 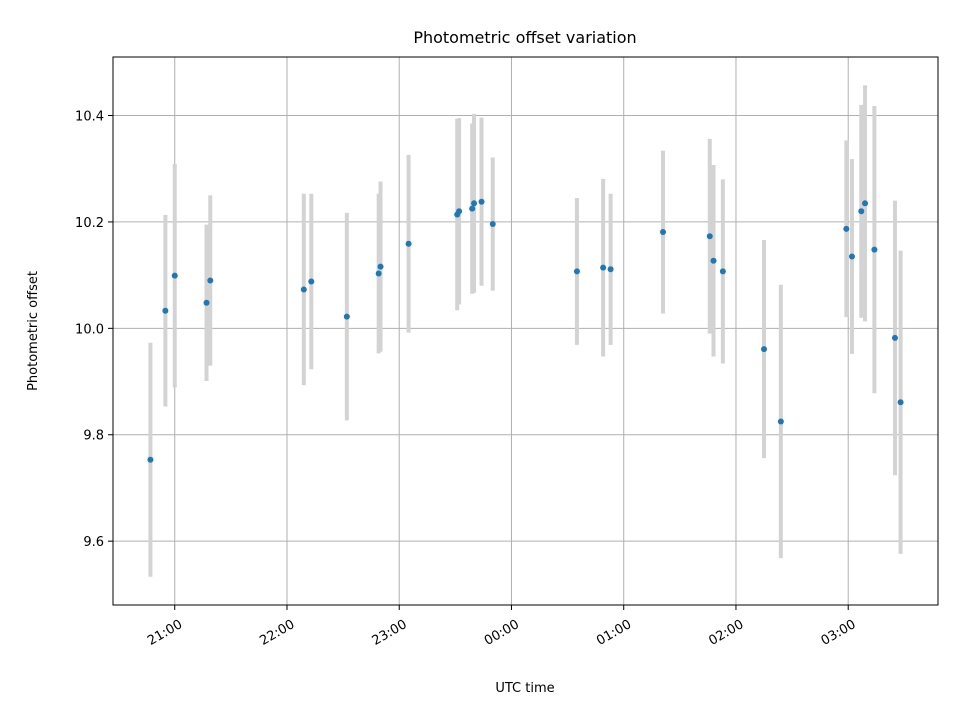 What do you see at coordinates (89, 223) in the screenshot?
I see `y-tick-label: 10.2` at bounding box center [89, 223].